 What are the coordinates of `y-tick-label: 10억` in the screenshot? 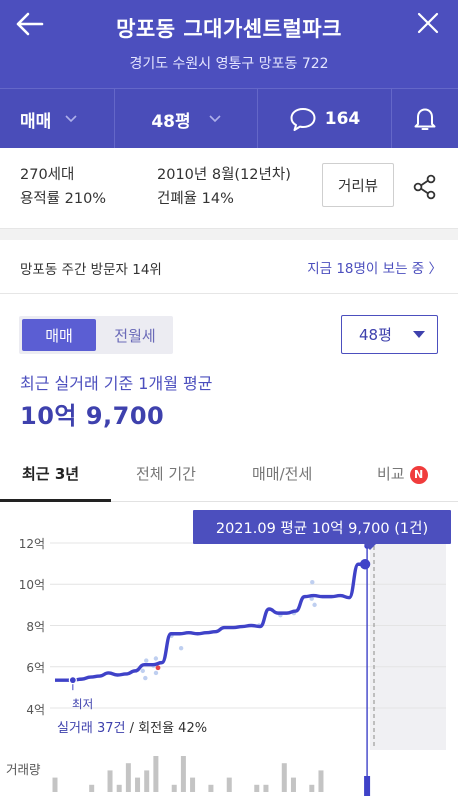 It's located at (31, 585).